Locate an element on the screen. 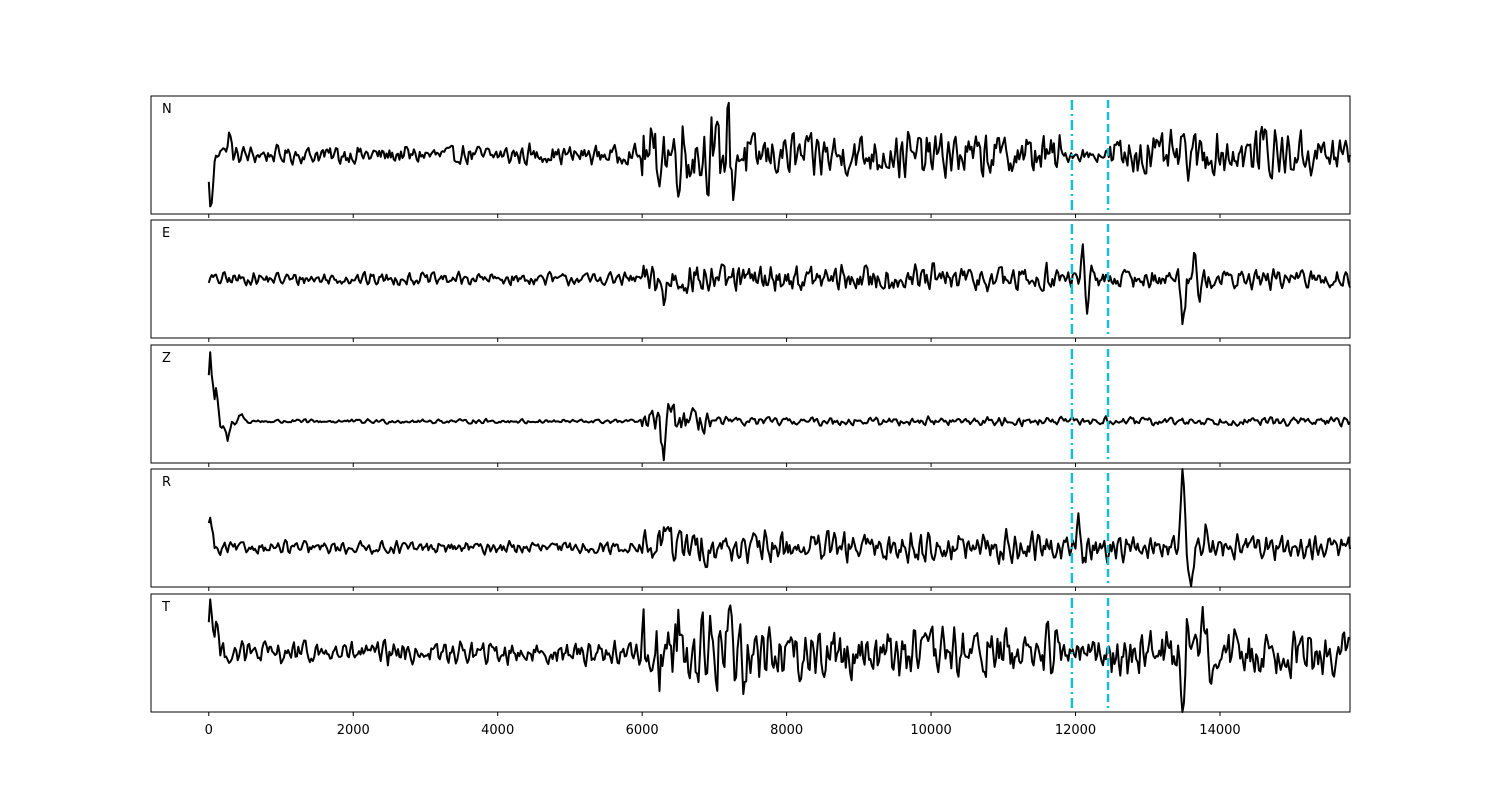 The height and width of the screenshot is (800, 1500). panel-t: T is located at coordinates (750, 654).